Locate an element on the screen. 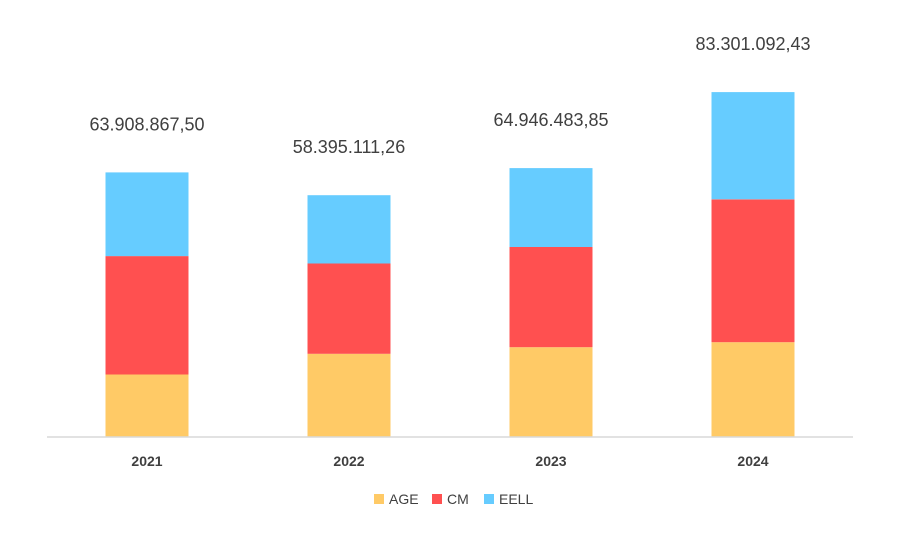 This screenshot has height=544, width=900. total-label-2022: 58.395.111,26 is located at coordinates (349, 147).